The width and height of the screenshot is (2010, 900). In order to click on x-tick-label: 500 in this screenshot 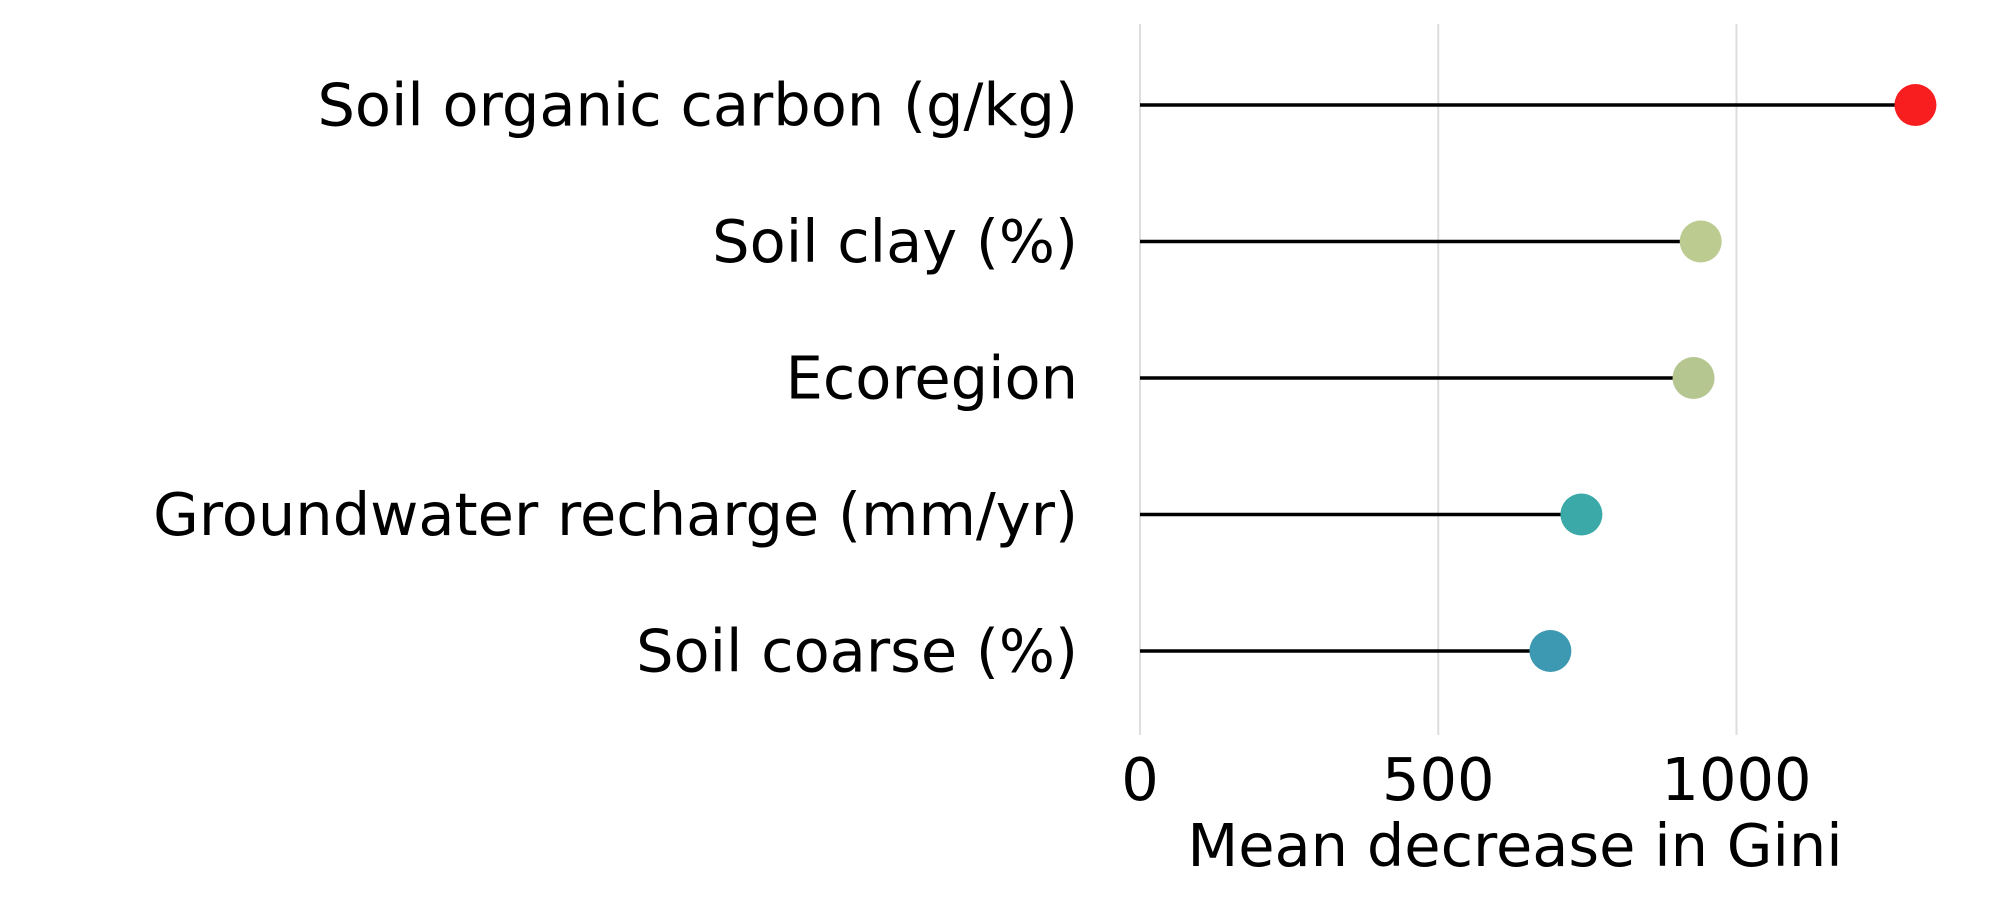, I will do `click(1438, 779)`.